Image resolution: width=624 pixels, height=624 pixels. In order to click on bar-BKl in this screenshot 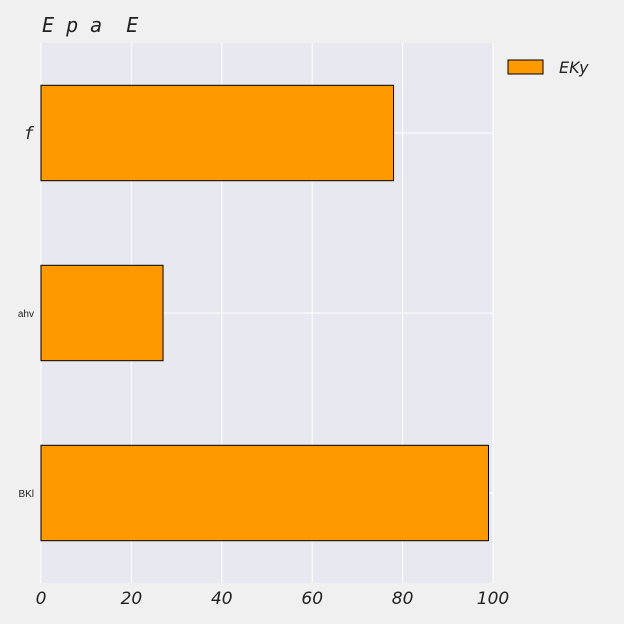, I will do `click(264, 493)`.